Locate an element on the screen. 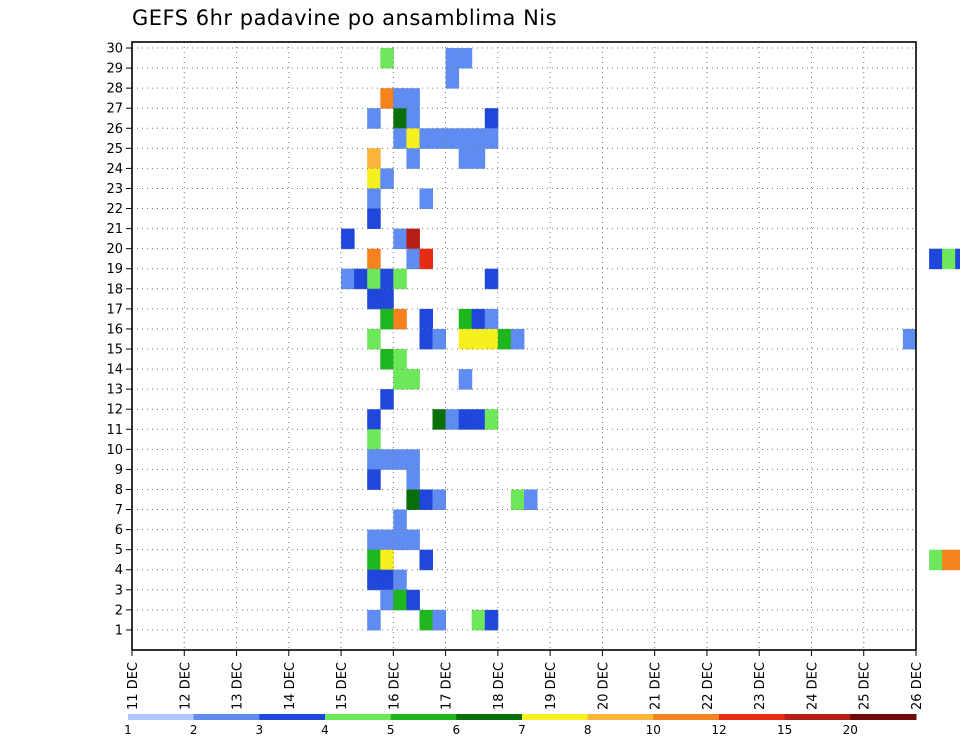 The height and width of the screenshot is (742, 960). x-tick-label: 19 DEC is located at coordinates (551, 686).